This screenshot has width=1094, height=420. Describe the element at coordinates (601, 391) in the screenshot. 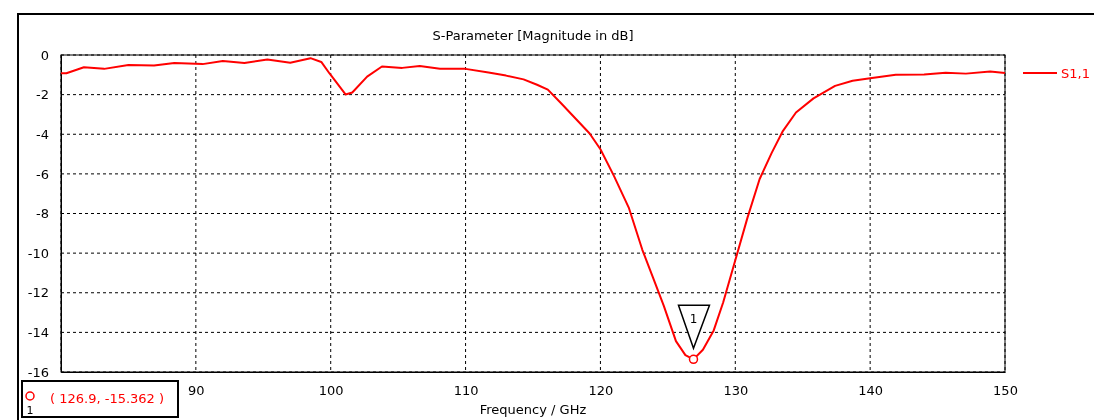

I see `x-tick-label: 120` at that location.